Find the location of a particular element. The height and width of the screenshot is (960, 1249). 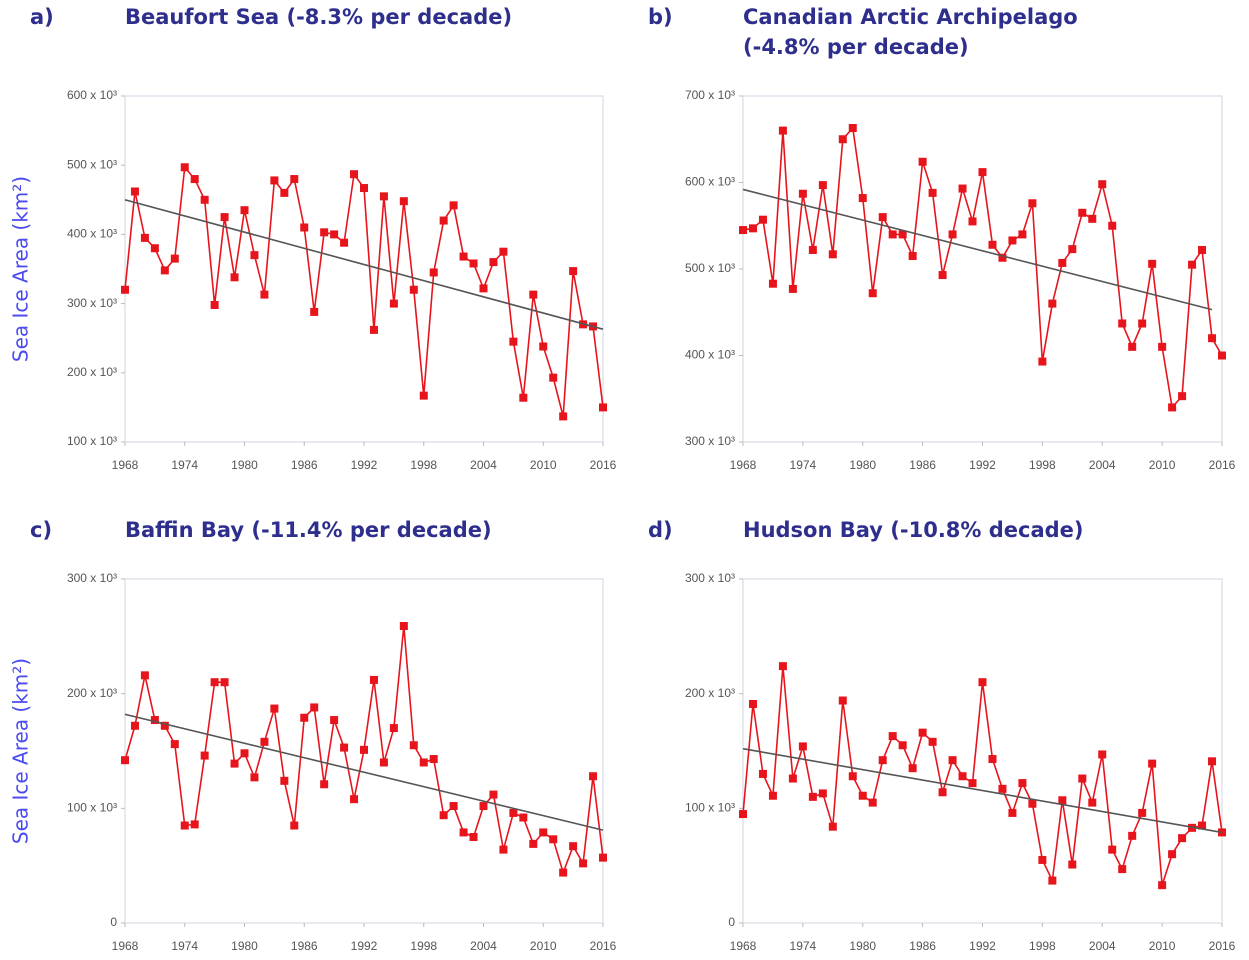

x-tick-label: 1974 is located at coordinates (184, 946).